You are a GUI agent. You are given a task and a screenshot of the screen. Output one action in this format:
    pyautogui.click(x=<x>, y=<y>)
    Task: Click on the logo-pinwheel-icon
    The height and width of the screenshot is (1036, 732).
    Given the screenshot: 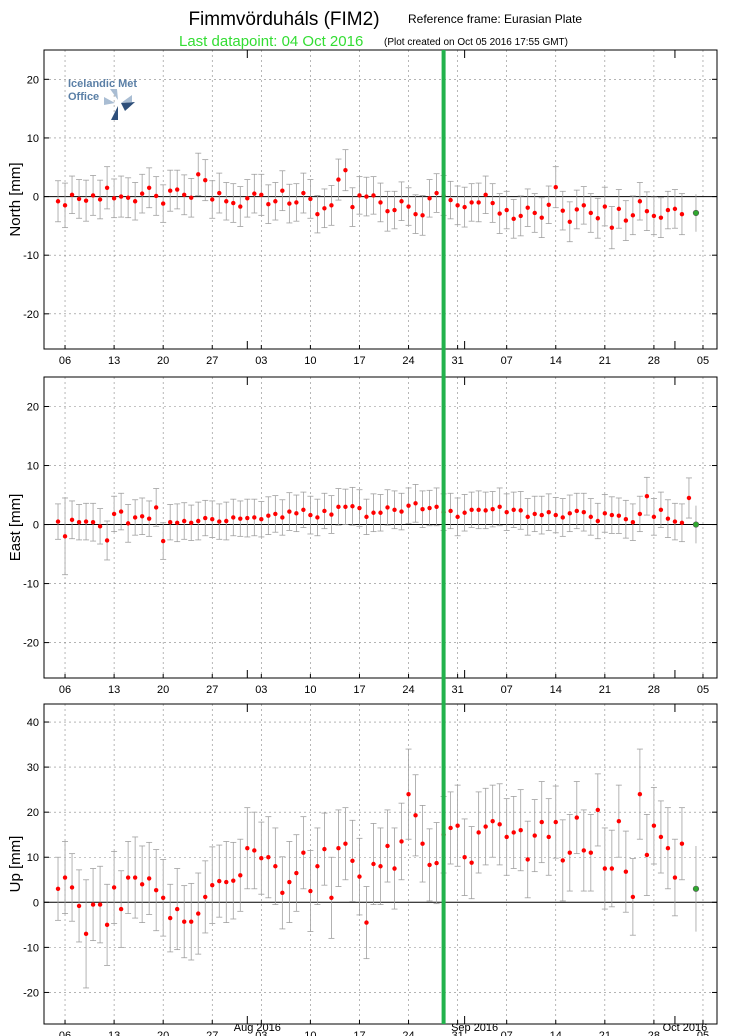 What is the action you would take?
    pyautogui.click(x=119, y=104)
    